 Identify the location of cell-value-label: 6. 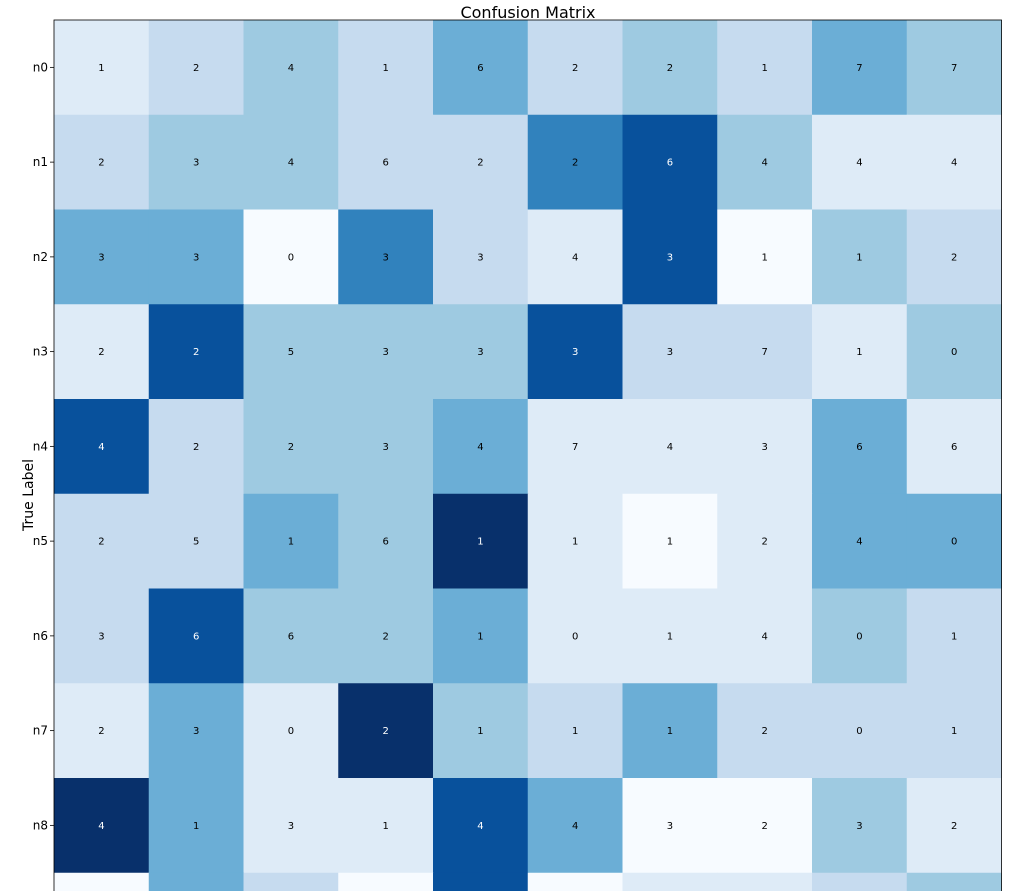
(385, 163).